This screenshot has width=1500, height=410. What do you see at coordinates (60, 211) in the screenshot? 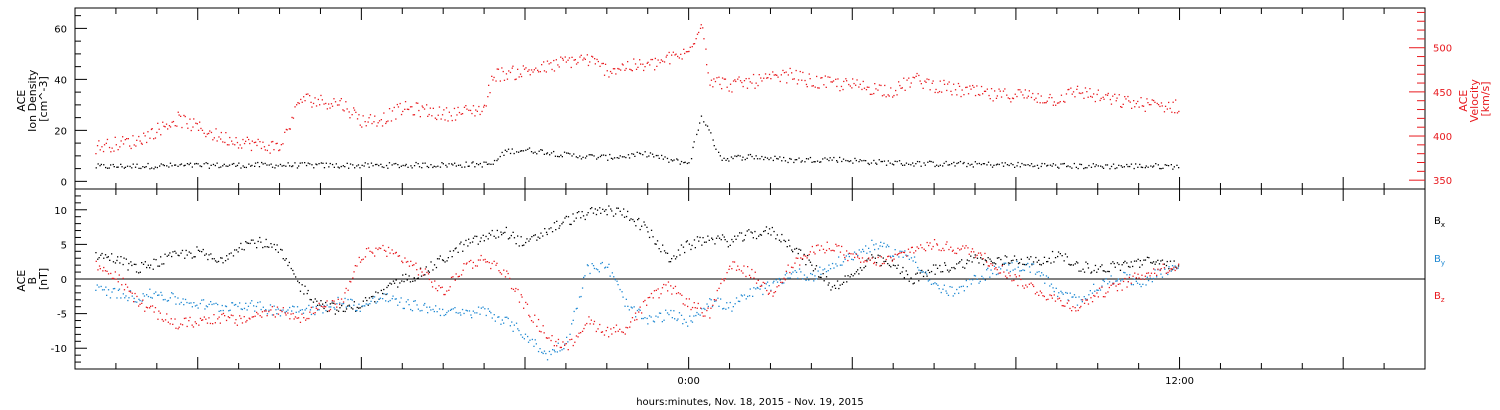
I see `b-tick-label: 10` at bounding box center [60, 211].